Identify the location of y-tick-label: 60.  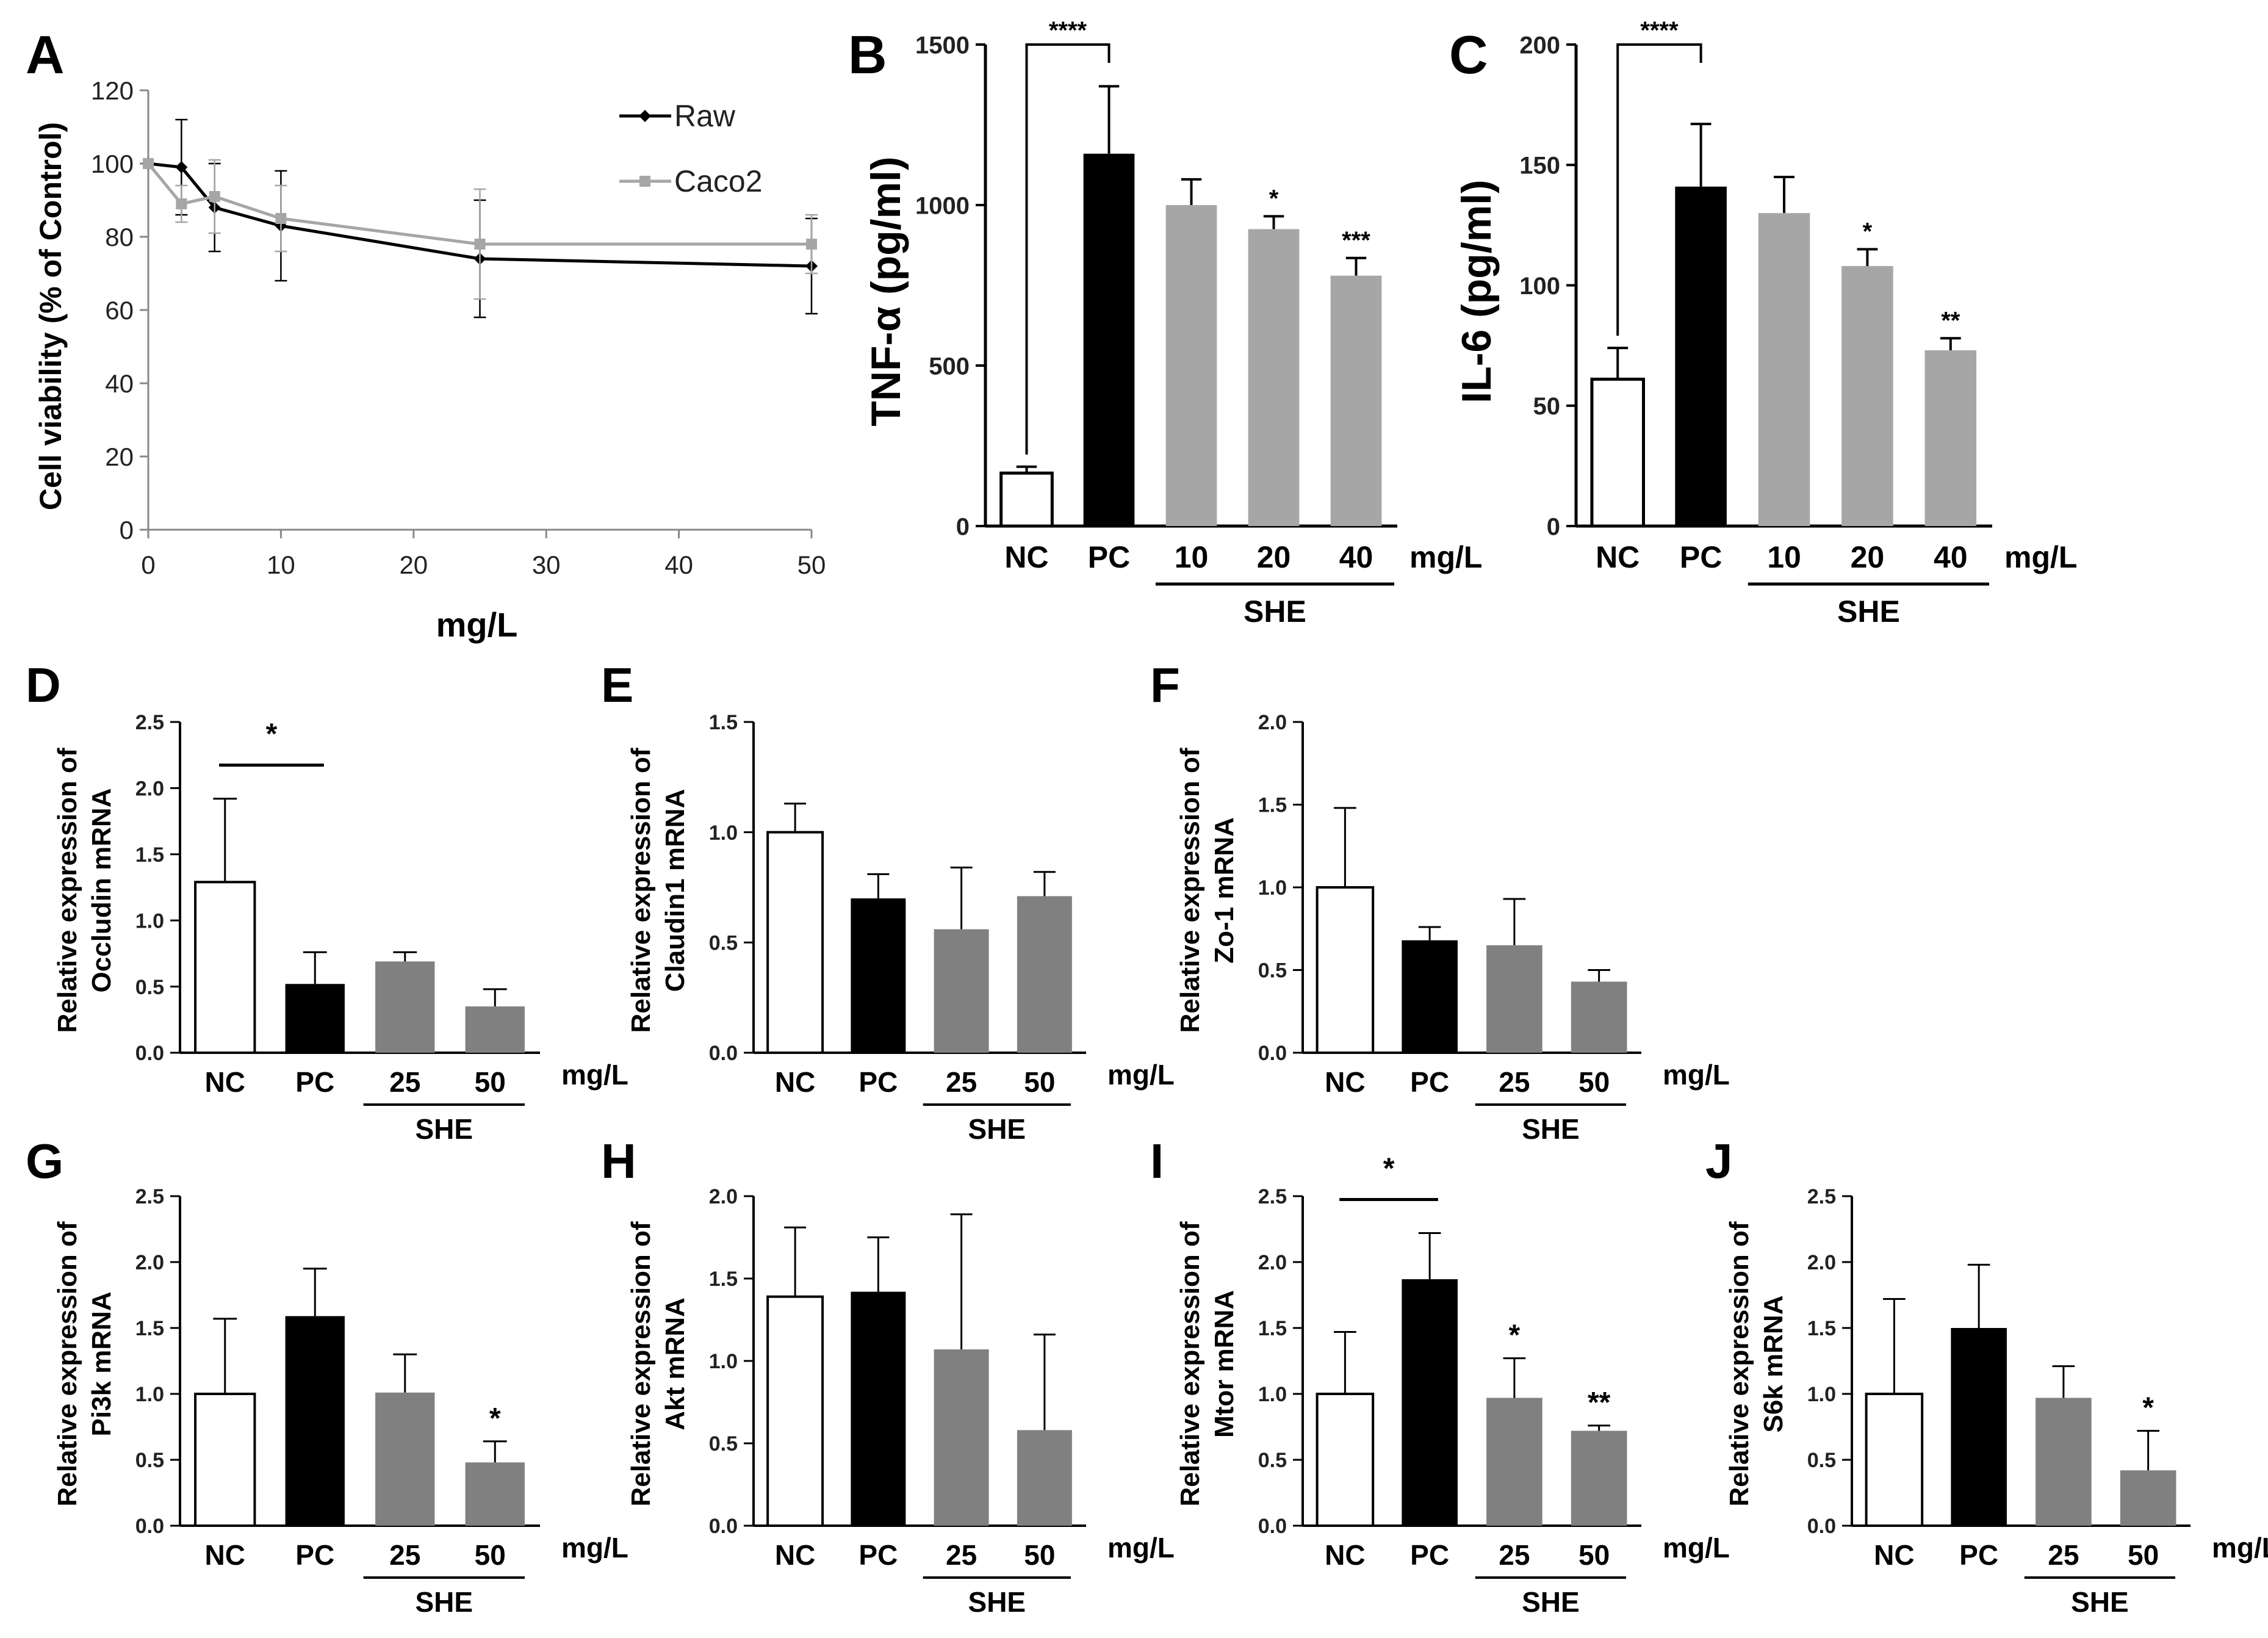
(120, 310).